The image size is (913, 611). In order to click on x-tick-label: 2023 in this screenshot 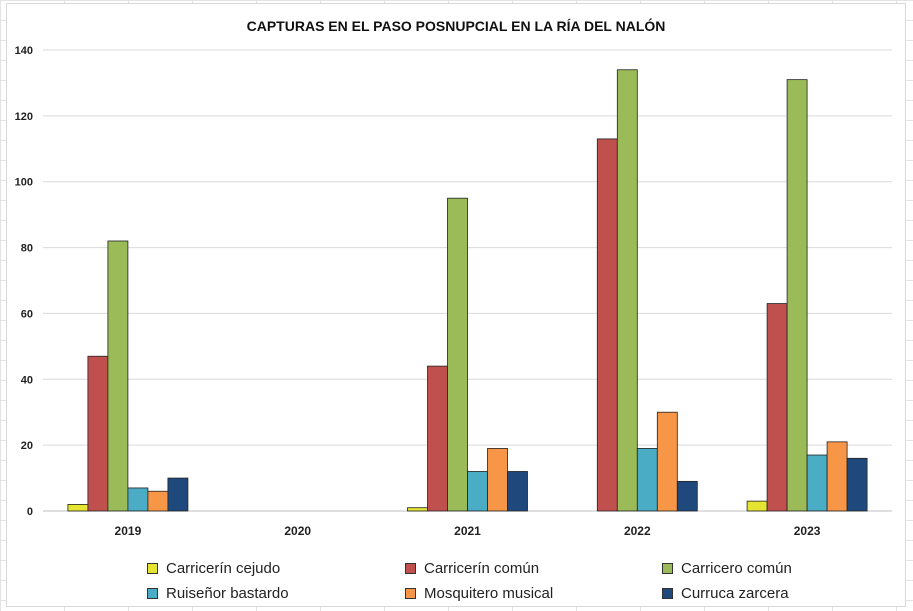, I will do `click(807, 531)`.